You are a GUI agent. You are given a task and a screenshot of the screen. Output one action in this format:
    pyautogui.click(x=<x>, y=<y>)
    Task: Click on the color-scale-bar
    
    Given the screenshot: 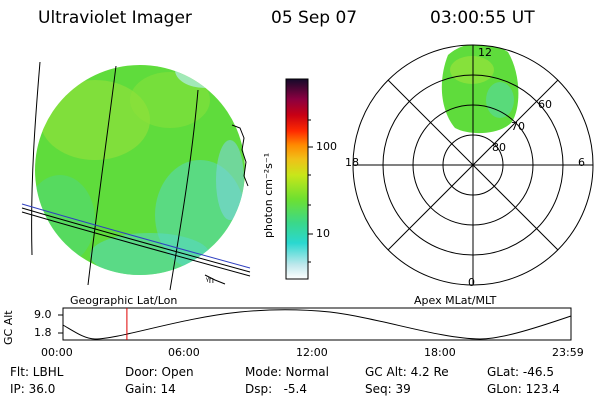 What is the action you would take?
    pyautogui.click(x=297, y=179)
    